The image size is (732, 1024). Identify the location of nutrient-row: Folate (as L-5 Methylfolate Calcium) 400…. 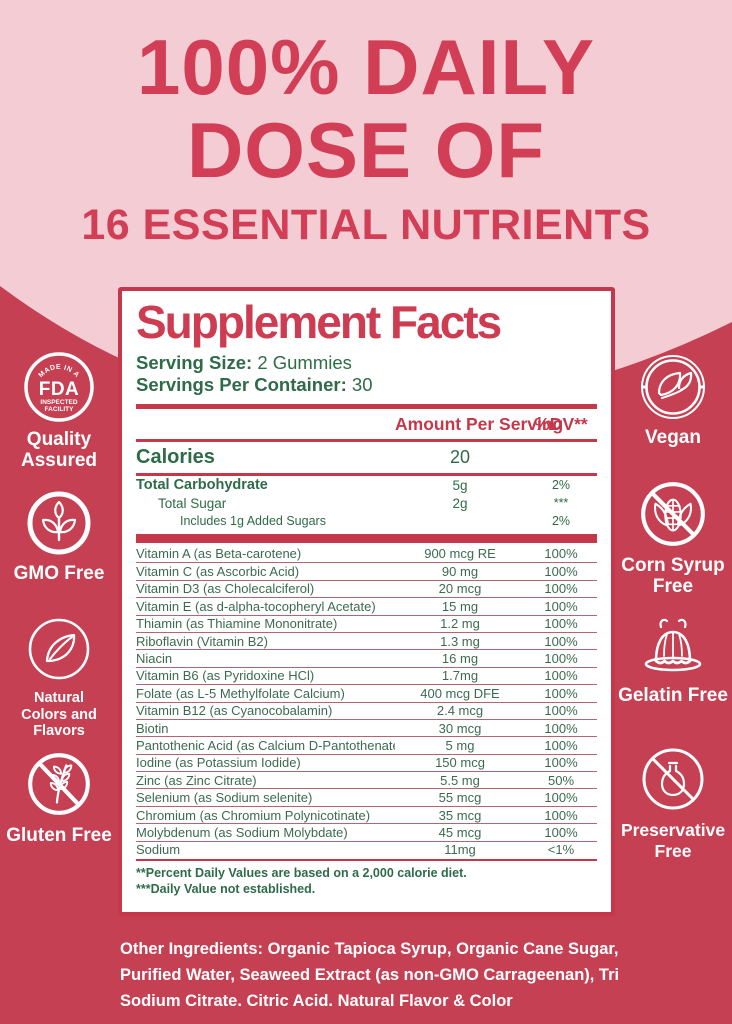
(366, 692).